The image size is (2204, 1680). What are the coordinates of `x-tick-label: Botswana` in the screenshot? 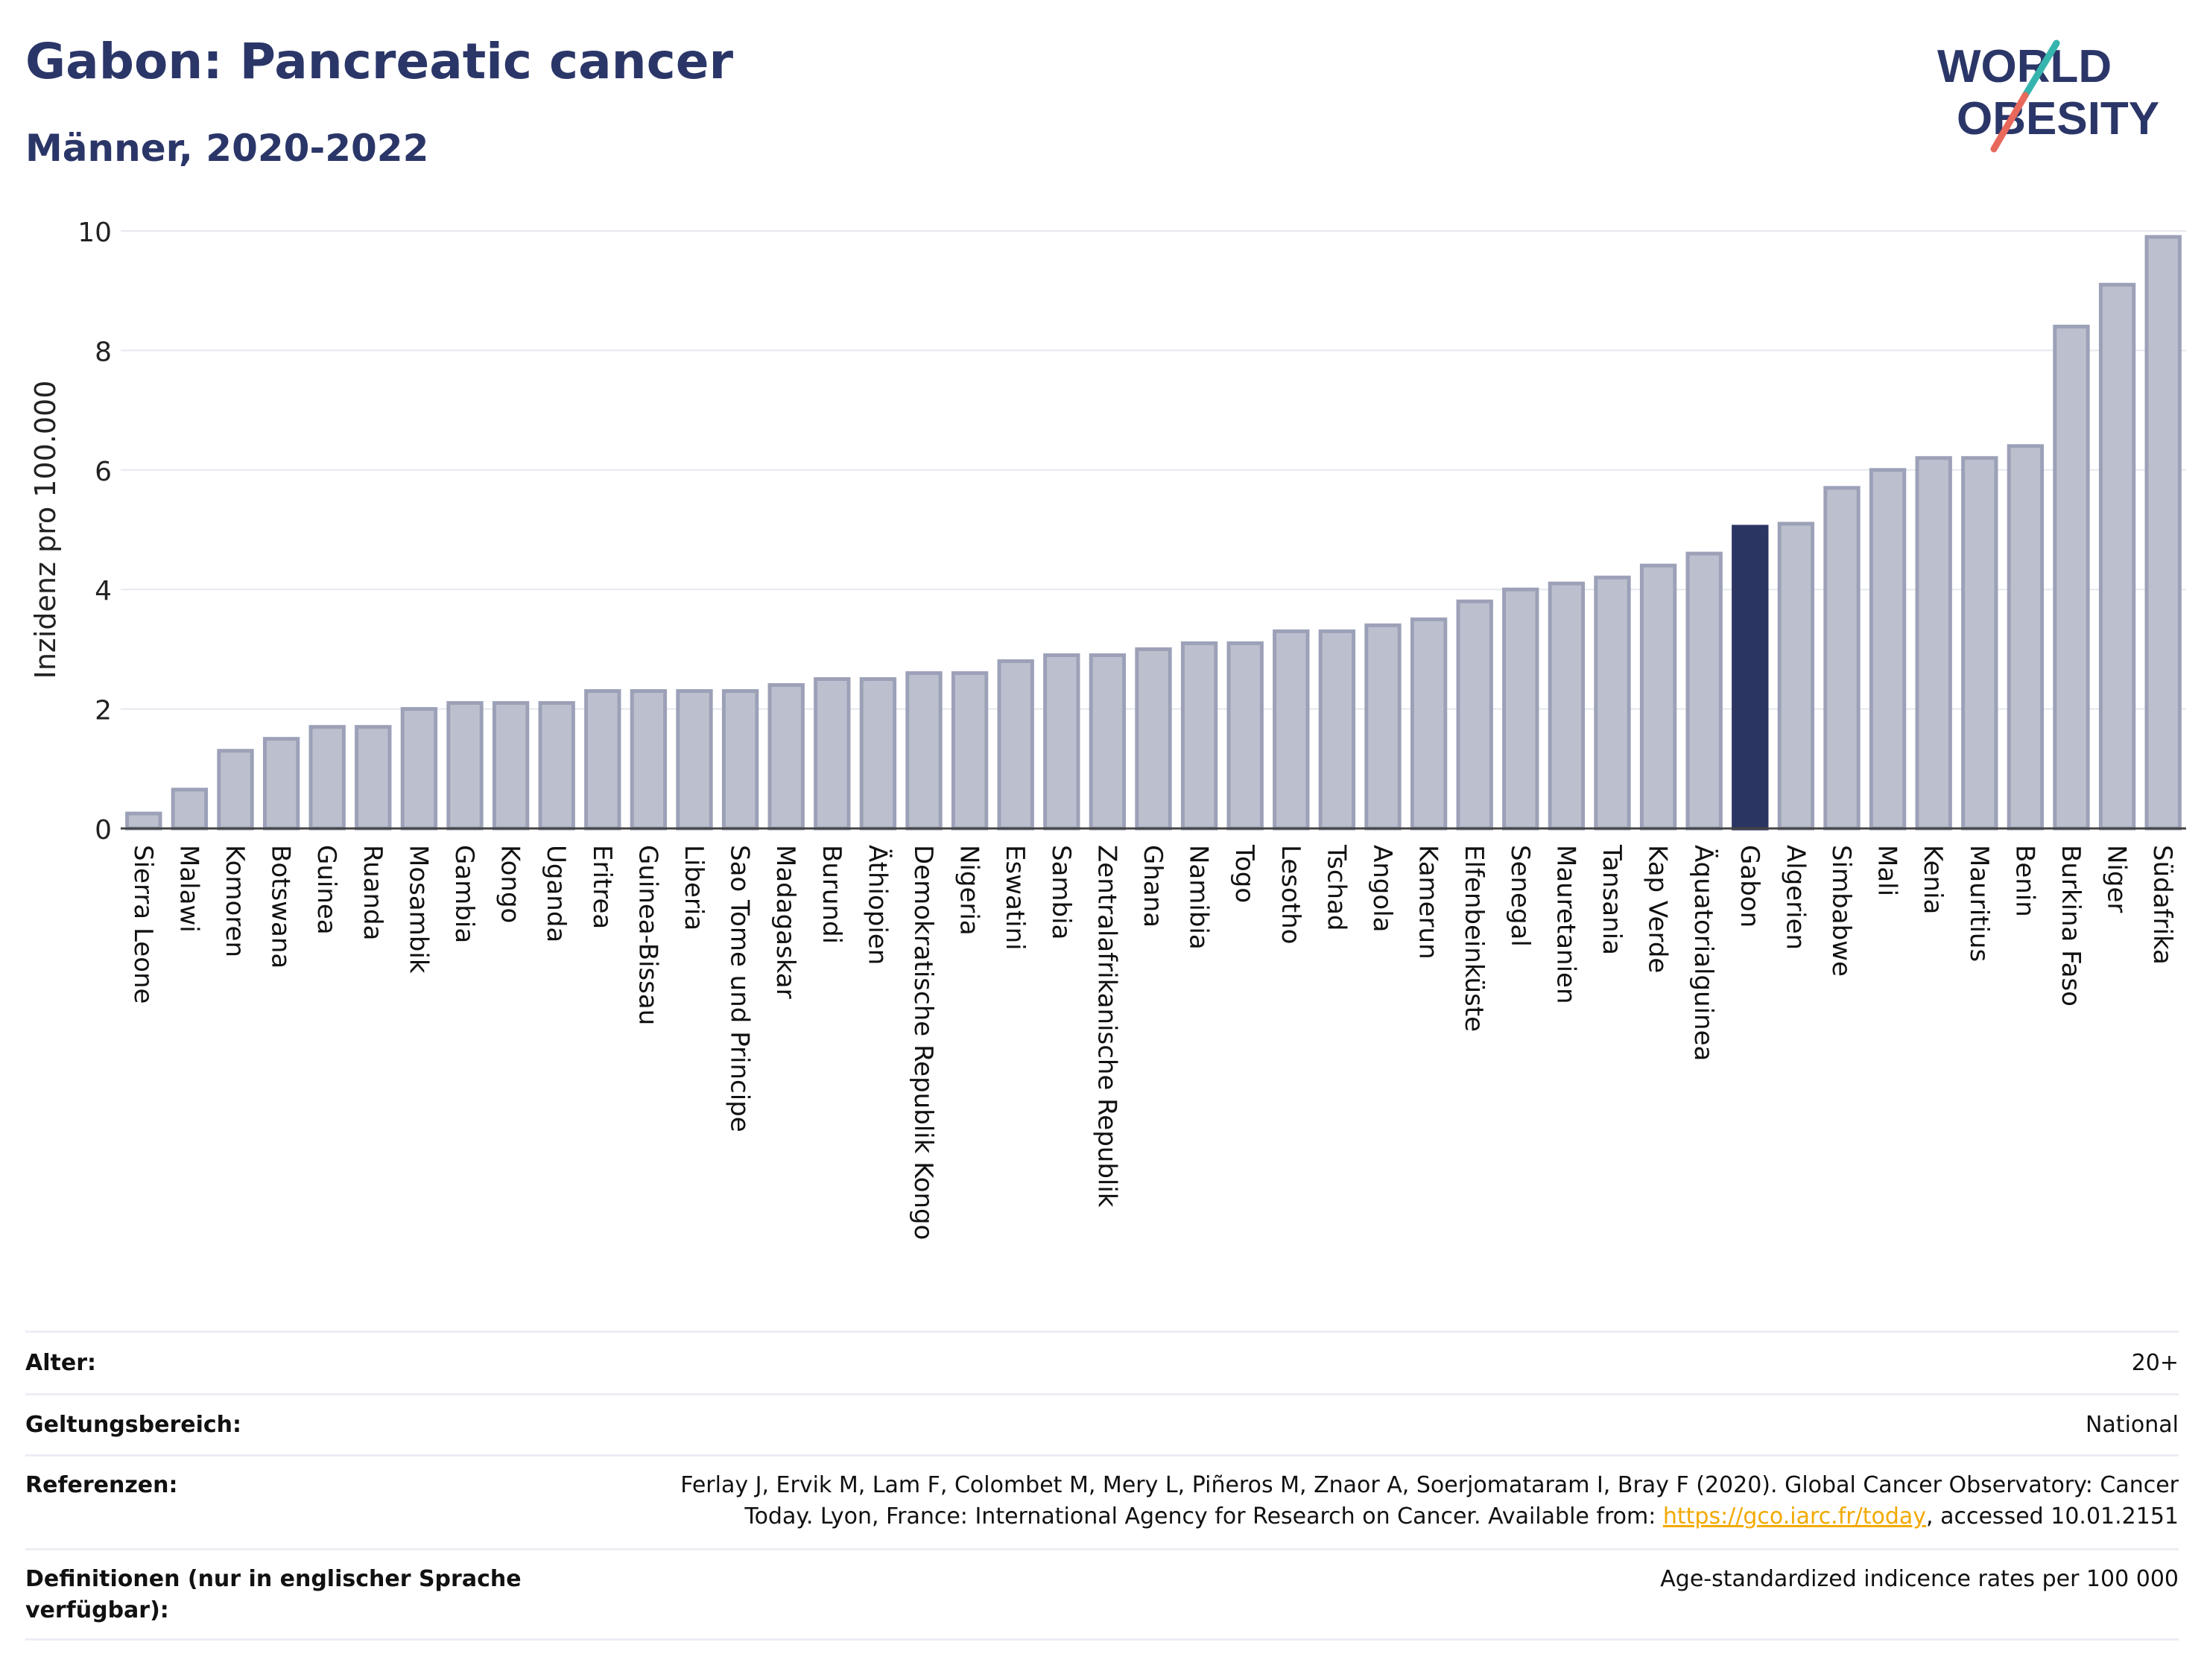 It's located at (281, 907).